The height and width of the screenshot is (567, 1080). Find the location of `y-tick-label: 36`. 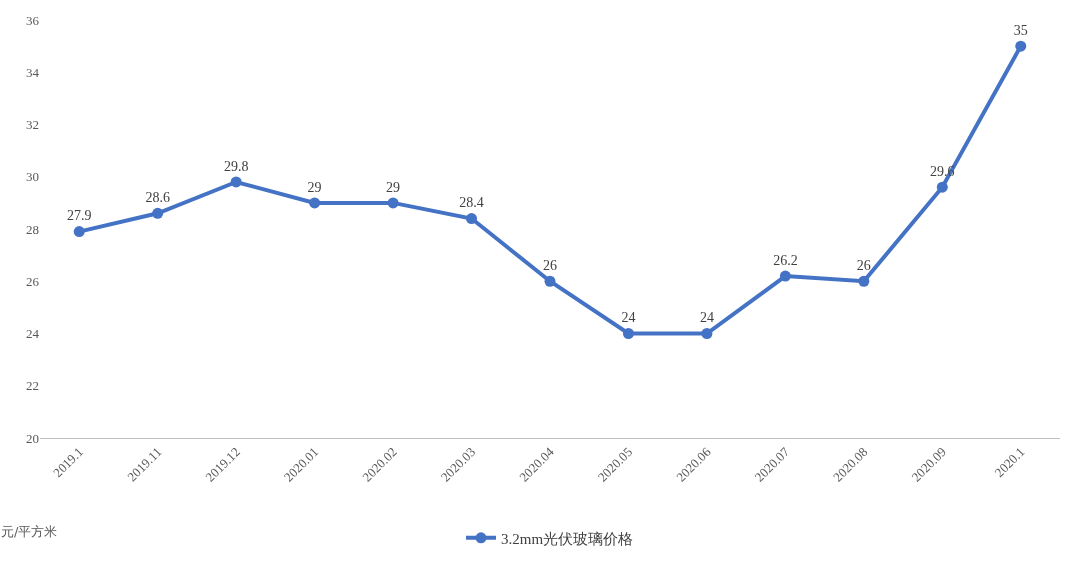

y-tick-label: 36 is located at coordinates (33, 20).